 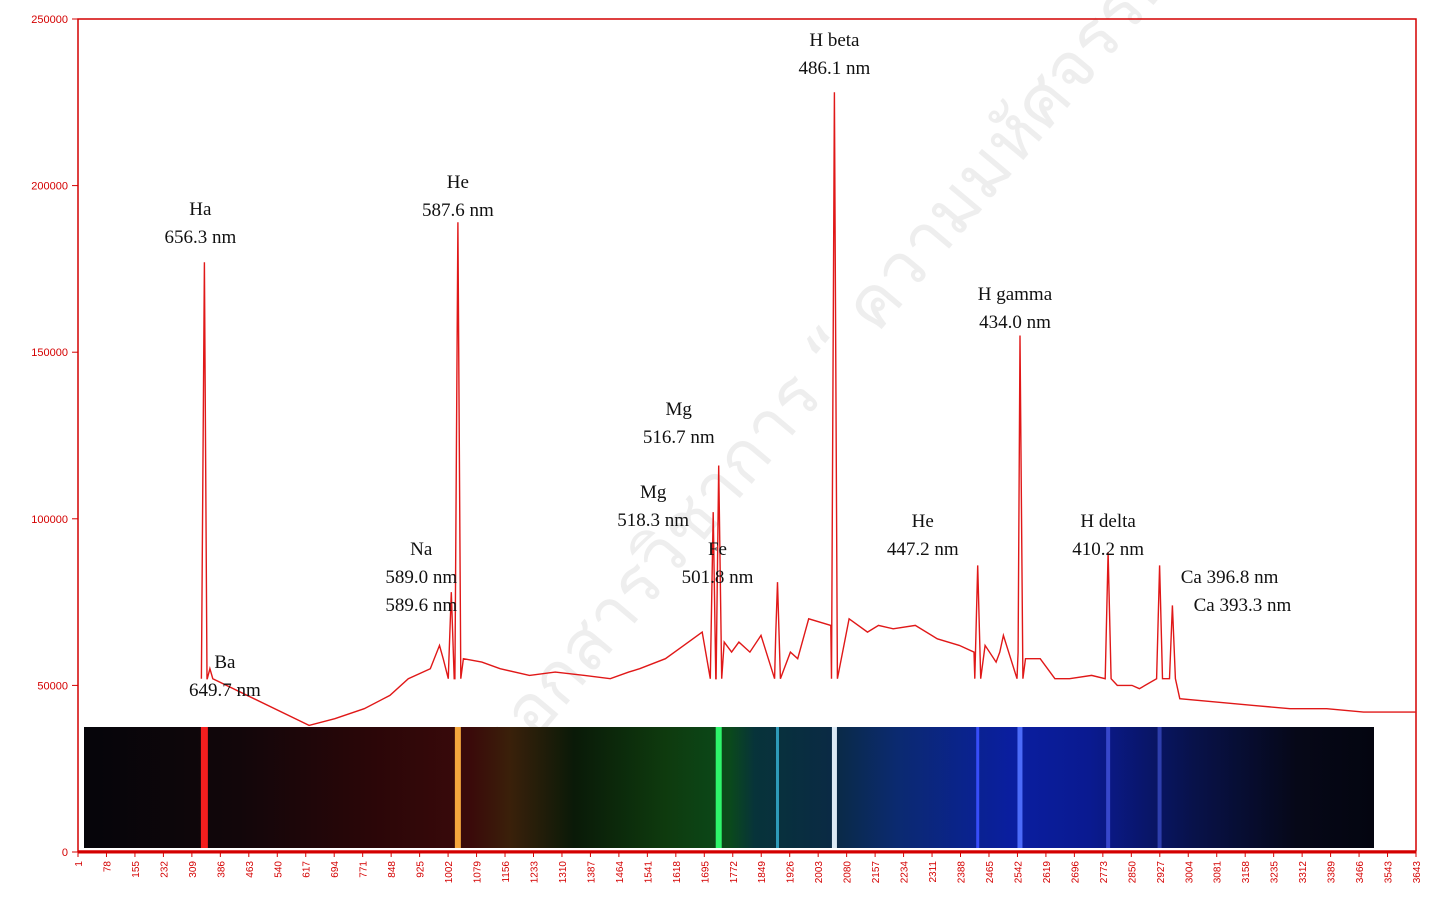 I want to click on spectrum-lines, so click(x=681, y=787).